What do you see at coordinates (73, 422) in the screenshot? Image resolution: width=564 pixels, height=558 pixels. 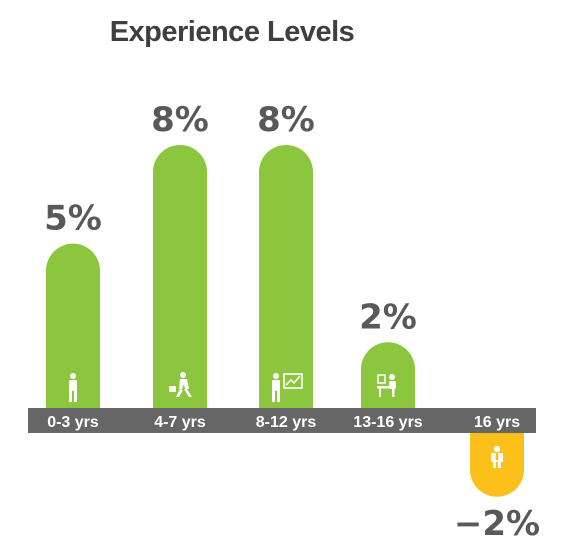 I see `category-label: 0-3 yrs` at bounding box center [73, 422].